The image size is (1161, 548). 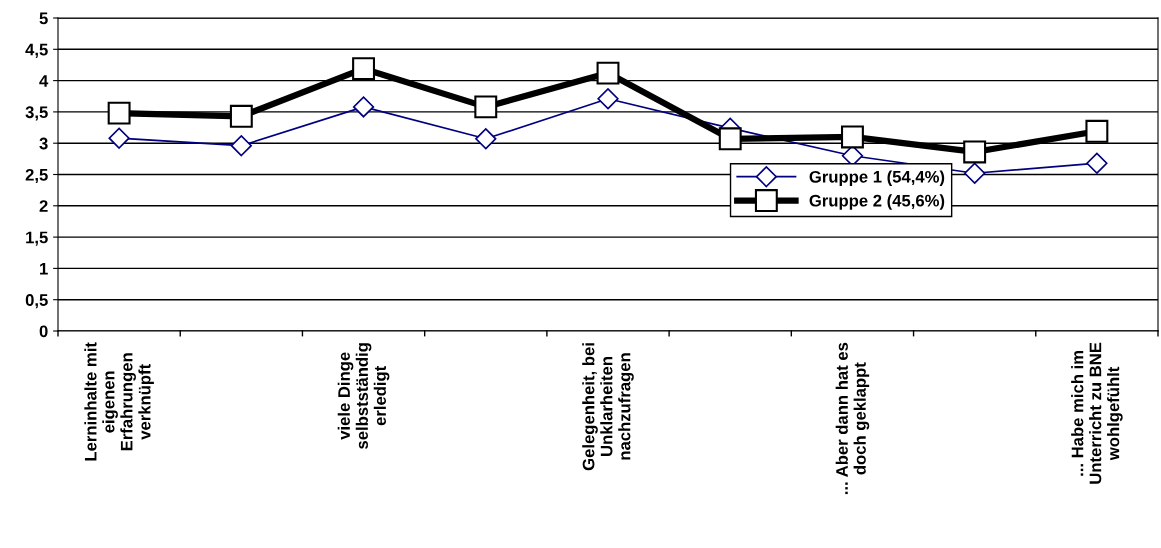 What do you see at coordinates (1097, 413) in the screenshot?
I see `x-tick-label: ... Habe mich im Unterricht zu BNE wohlgefühlt` at bounding box center [1097, 413].